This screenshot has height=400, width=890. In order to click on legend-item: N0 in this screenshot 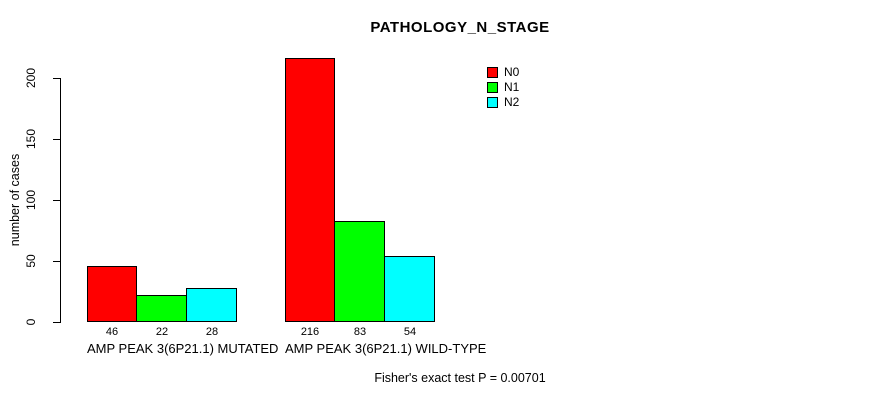, I will do `click(503, 72)`.